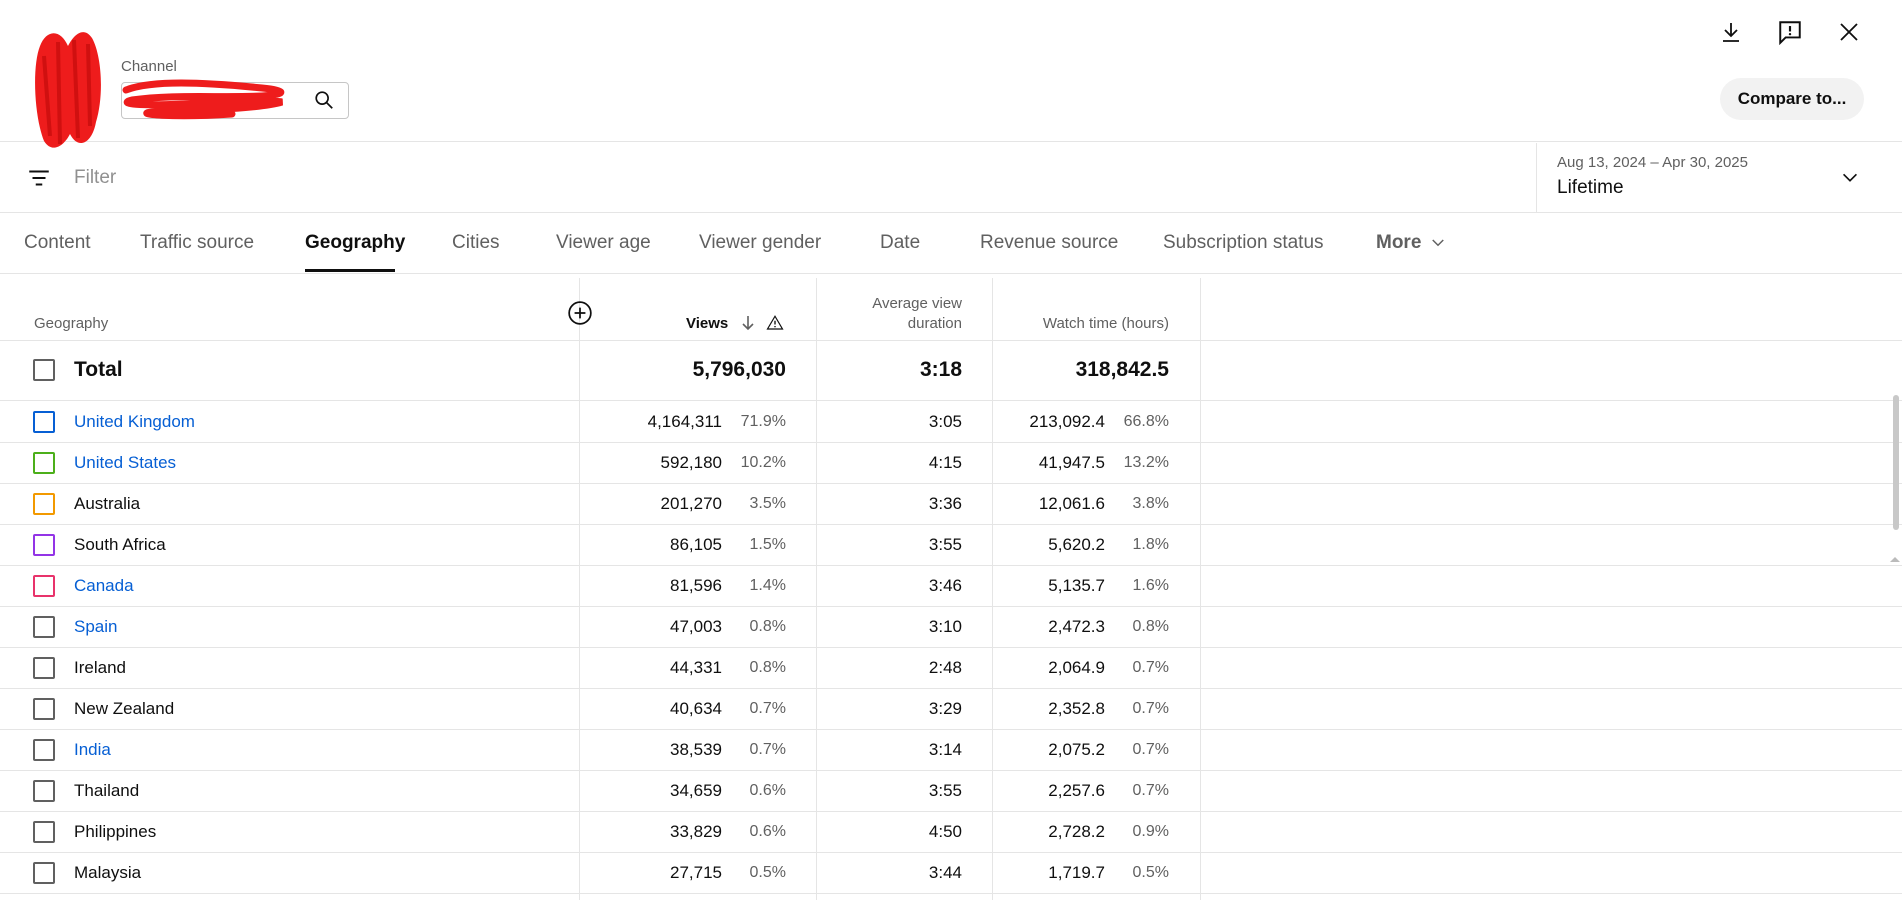 The width and height of the screenshot is (1902, 900). What do you see at coordinates (125, 462) in the screenshot?
I see `country-name: United States` at bounding box center [125, 462].